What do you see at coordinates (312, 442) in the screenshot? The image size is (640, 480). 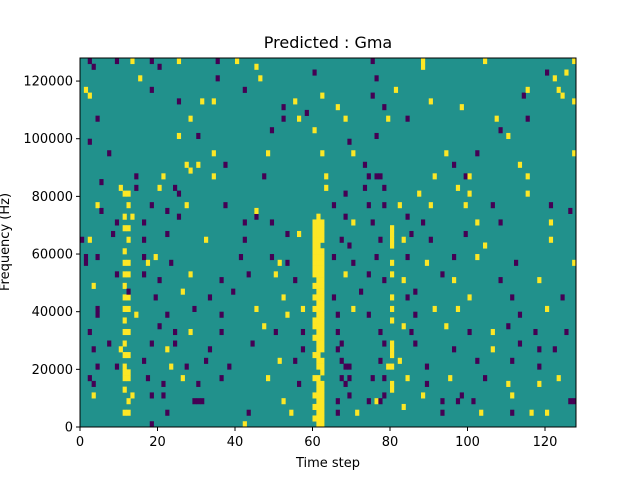 I see `x-tick-label: 60` at bounding box center [312, 442].